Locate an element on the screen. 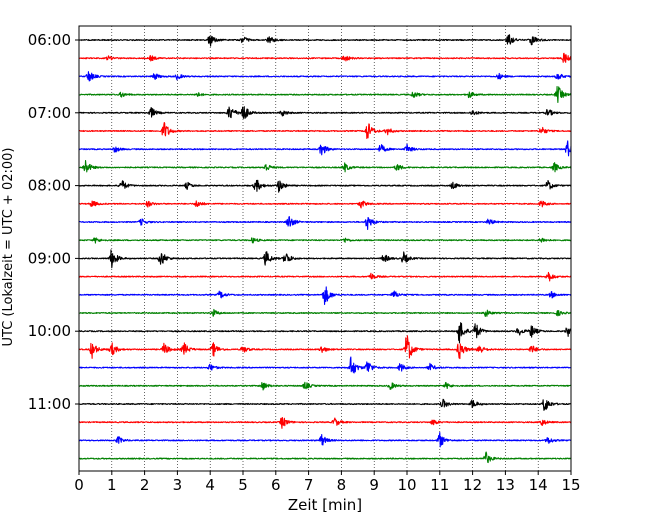 Image resolution: width=650 pixels, height=520 pixels. y-axis-label: UTC (Lokalzeit = UTC + 02:00) is located at coordinates (8, 247).